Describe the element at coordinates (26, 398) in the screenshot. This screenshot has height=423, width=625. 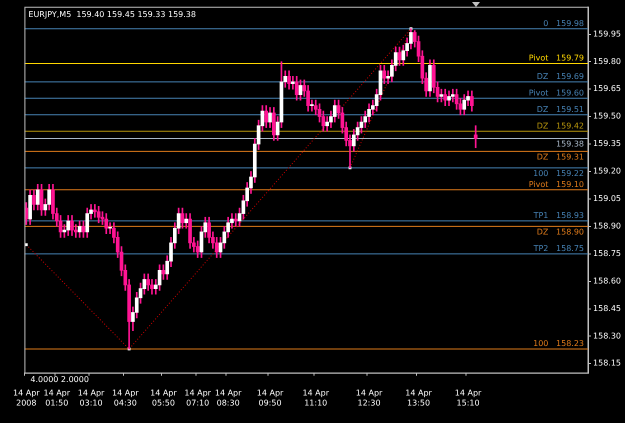
I see `x-tick-label: 14 Apr 2008` at that location.